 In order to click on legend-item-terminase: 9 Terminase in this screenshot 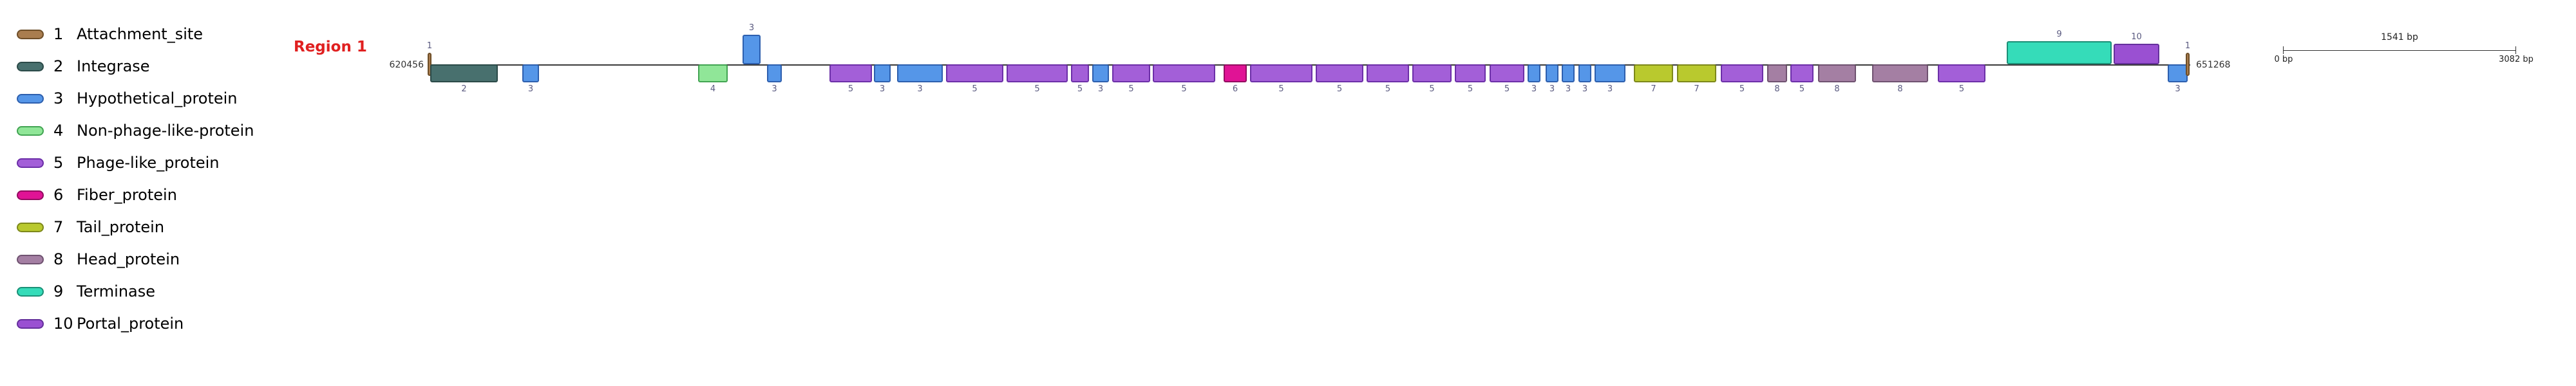, I will do `click(135, 291)`.